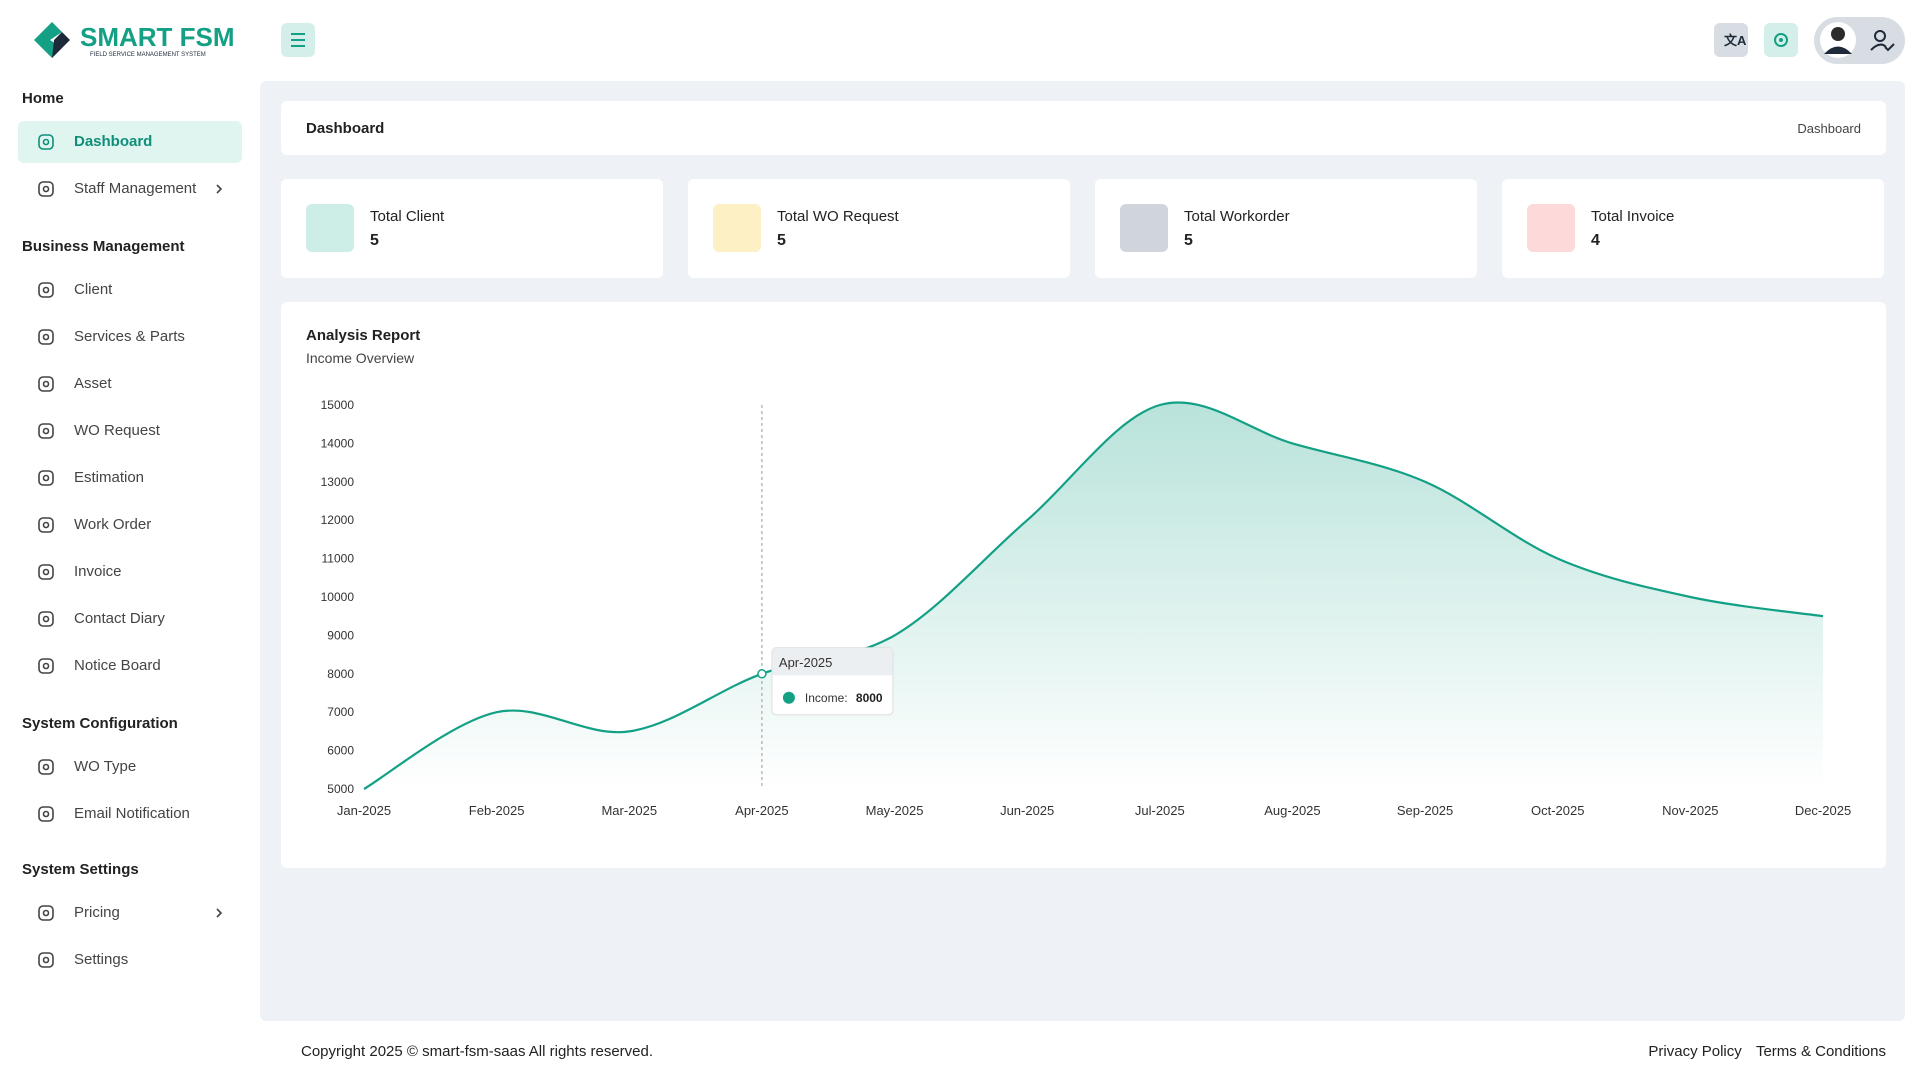 The width and height of the screenshot is (1920, 1080). I want to click on menu-label: Notice Board, so click(117, 665).